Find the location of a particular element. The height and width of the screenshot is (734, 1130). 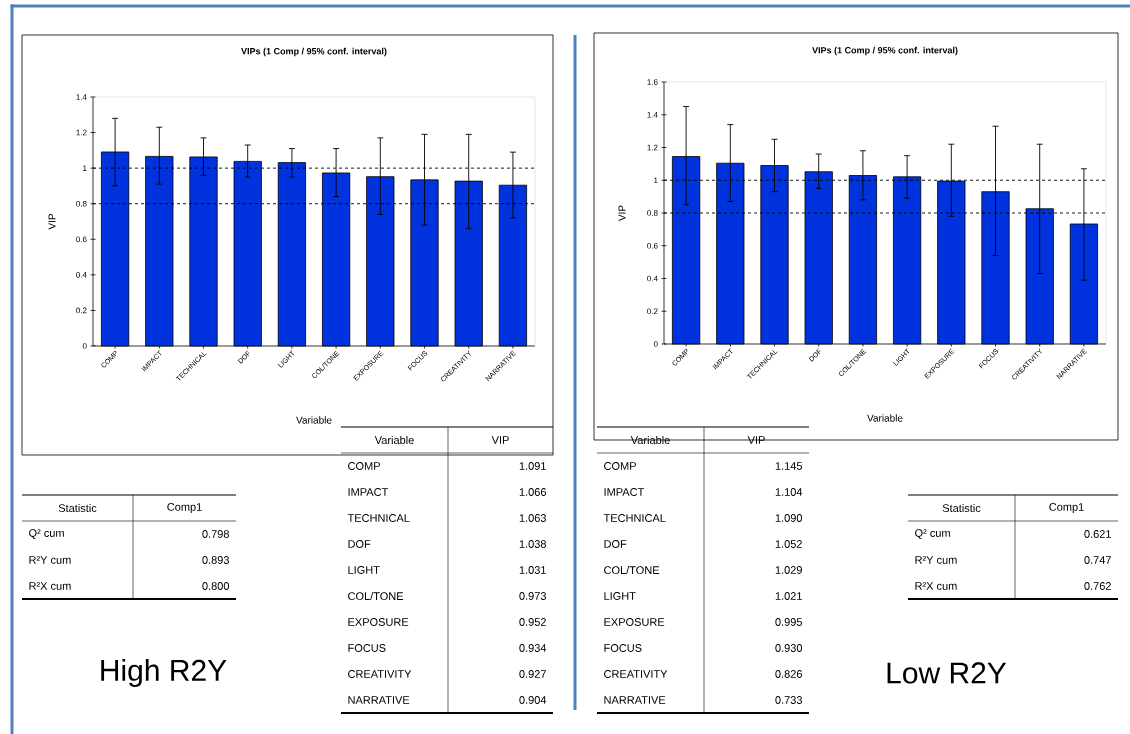

text: 1.145 is located at coordinates (788, 466).